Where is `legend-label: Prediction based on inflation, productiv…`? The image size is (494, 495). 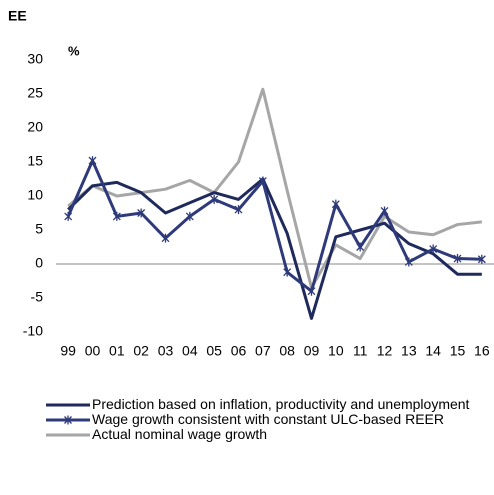
legend-label: Prediction based on inflation, productiv… is located at coordinates (281, 404).